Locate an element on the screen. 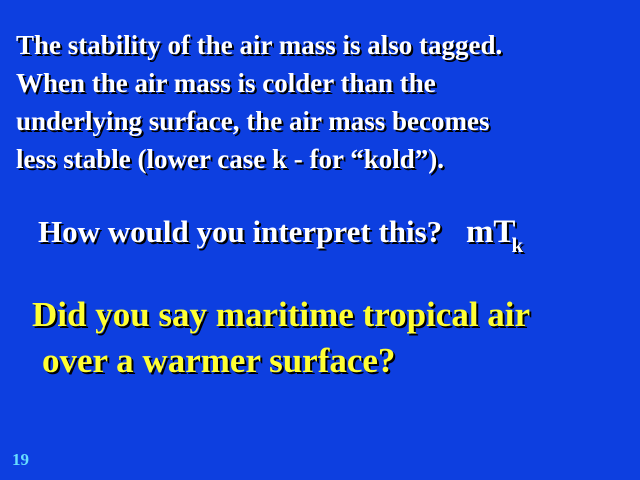 The image size is (640, 480). air-mass-symbol: mTk is located at coordinates (496, 235).